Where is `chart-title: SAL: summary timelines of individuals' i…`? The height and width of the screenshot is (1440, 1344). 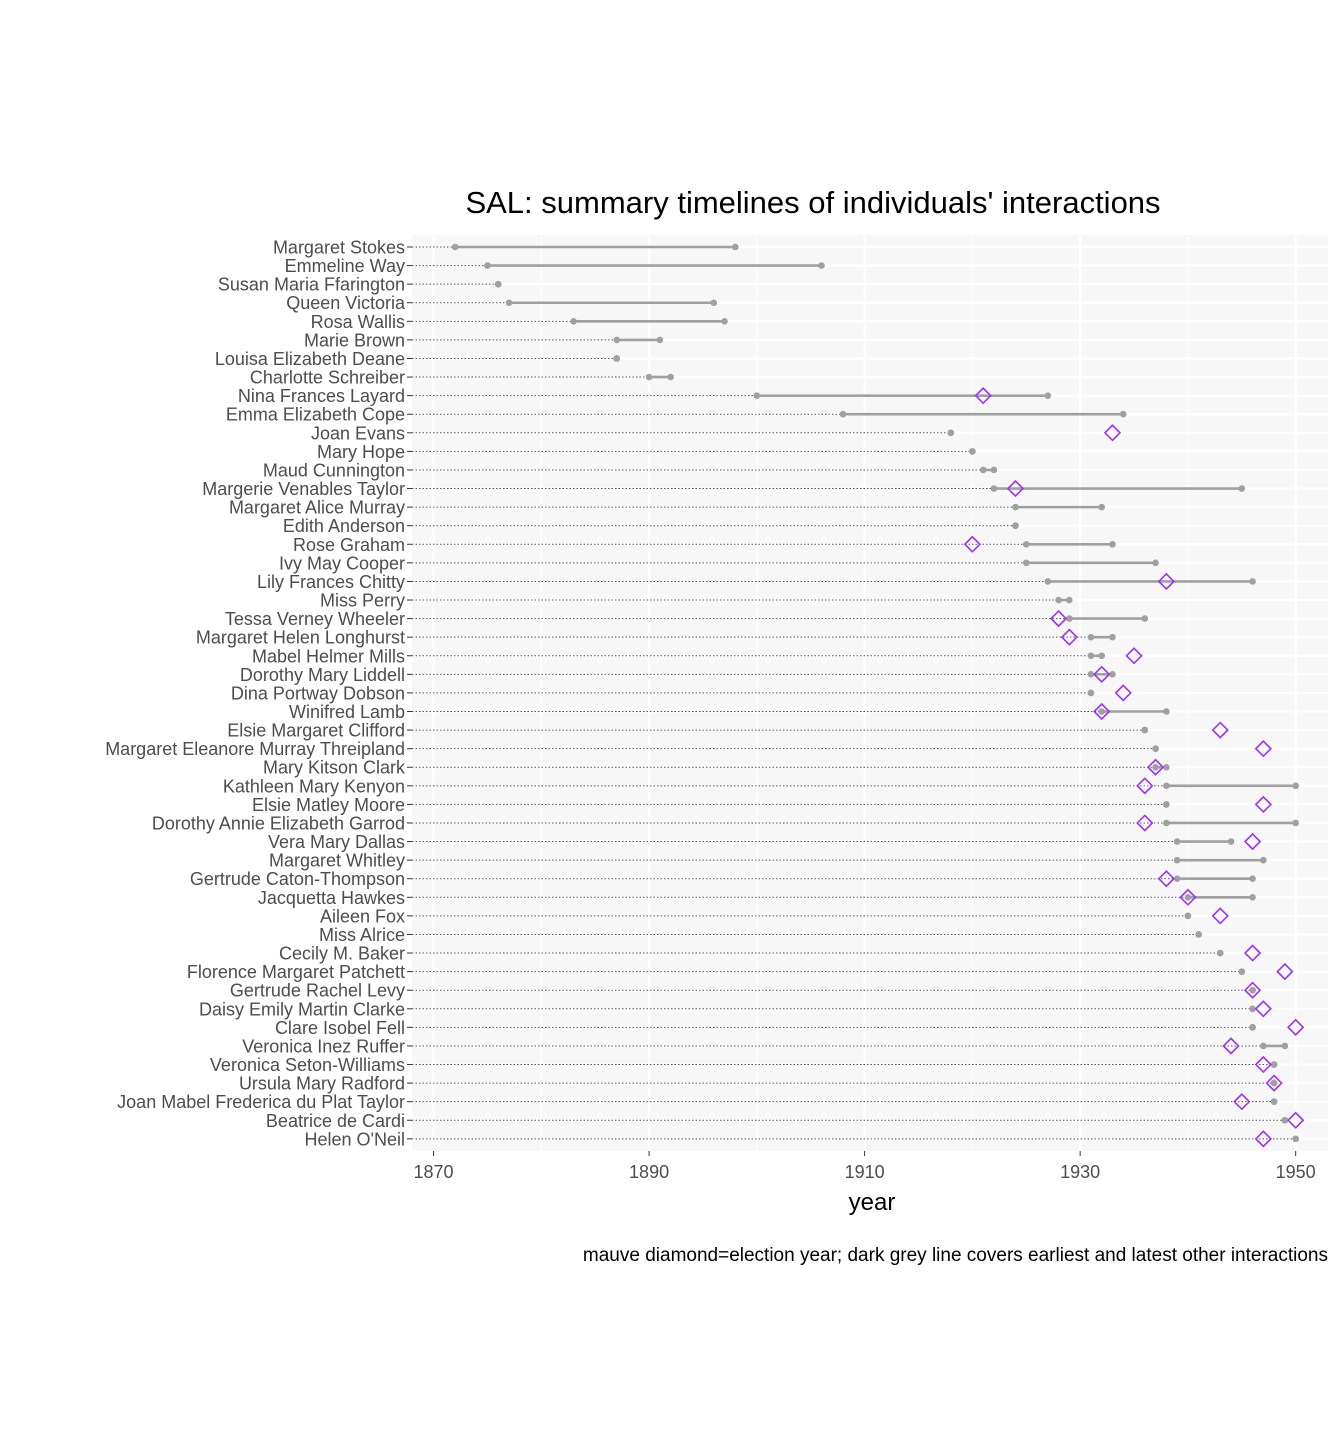
chart-title: SAL: summary timelines of individuals' i… is located at coordinates (812, 202).